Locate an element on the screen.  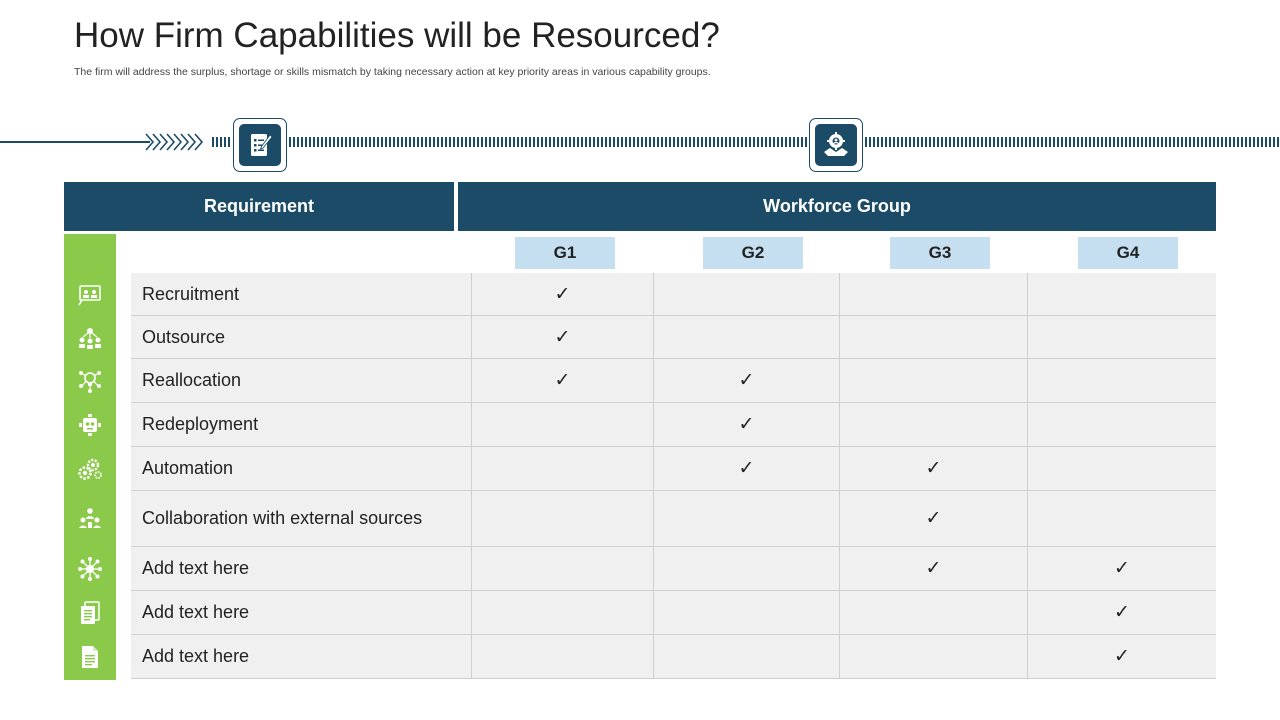
gears-icon is located at coordinates (90, 469).